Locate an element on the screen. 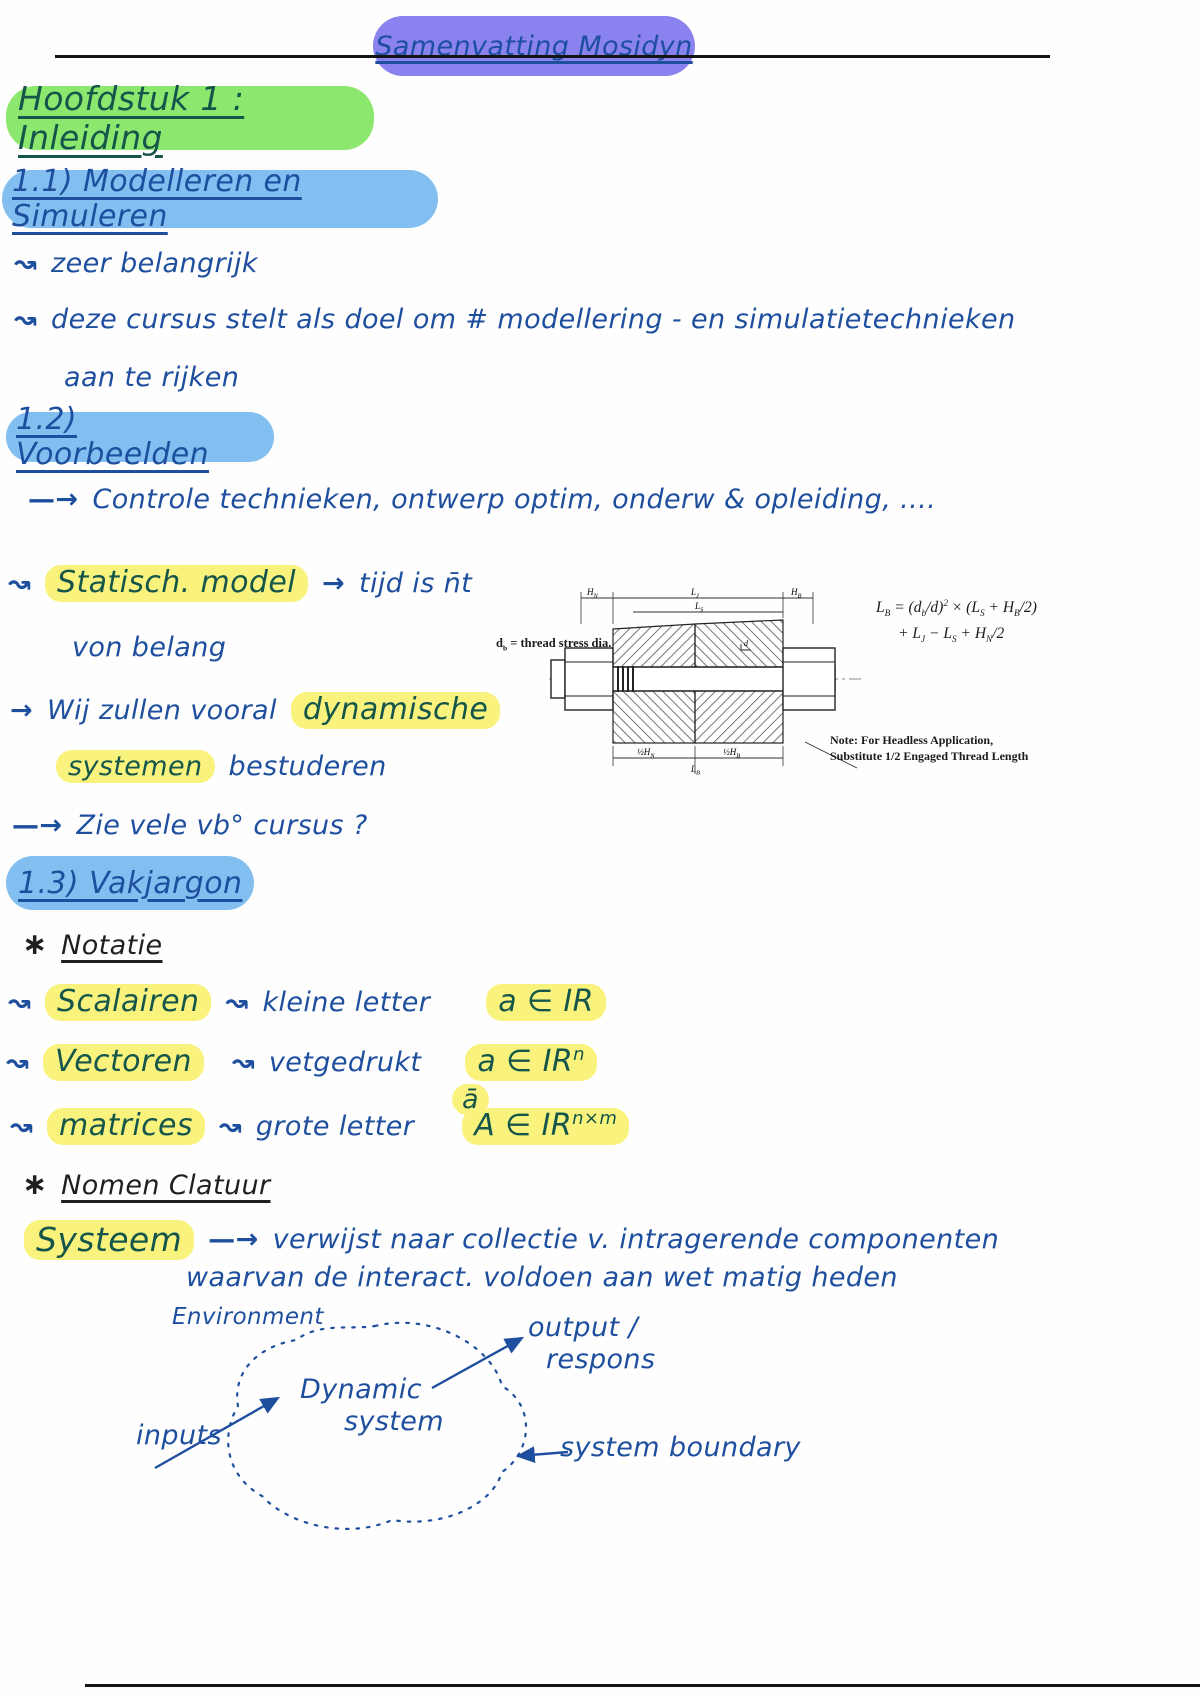 The image size is (1200, 1700). dim-label-d: d is located at coordinates (746, 643).